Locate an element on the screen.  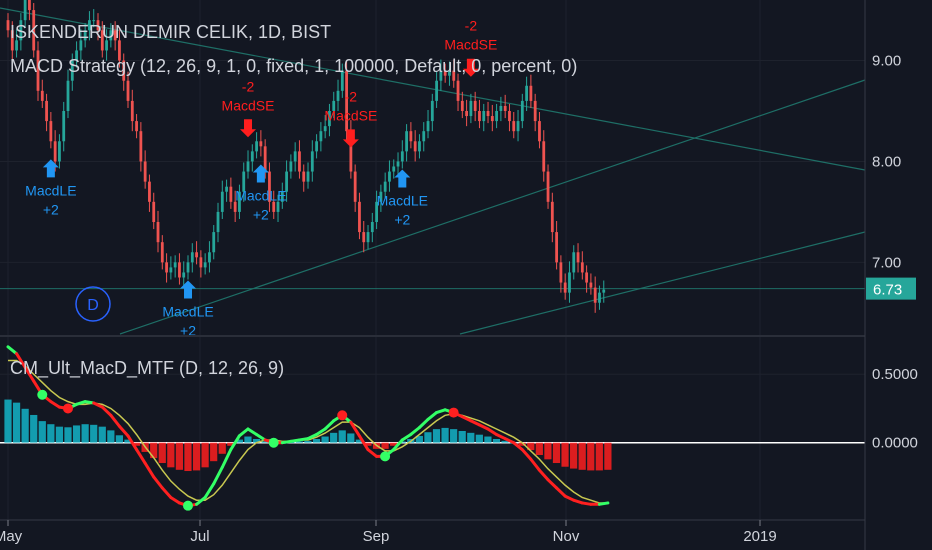
indicator-tick-label: 0.0000 is located at coordinates (895, 443).